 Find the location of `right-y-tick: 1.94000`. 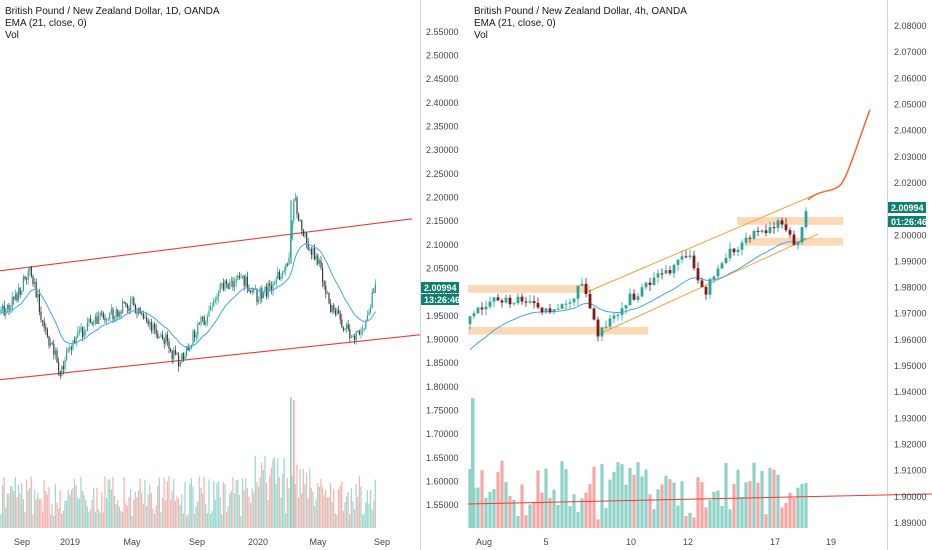

right-y-tick: 1.94000 is located at coordinates (910, 392).